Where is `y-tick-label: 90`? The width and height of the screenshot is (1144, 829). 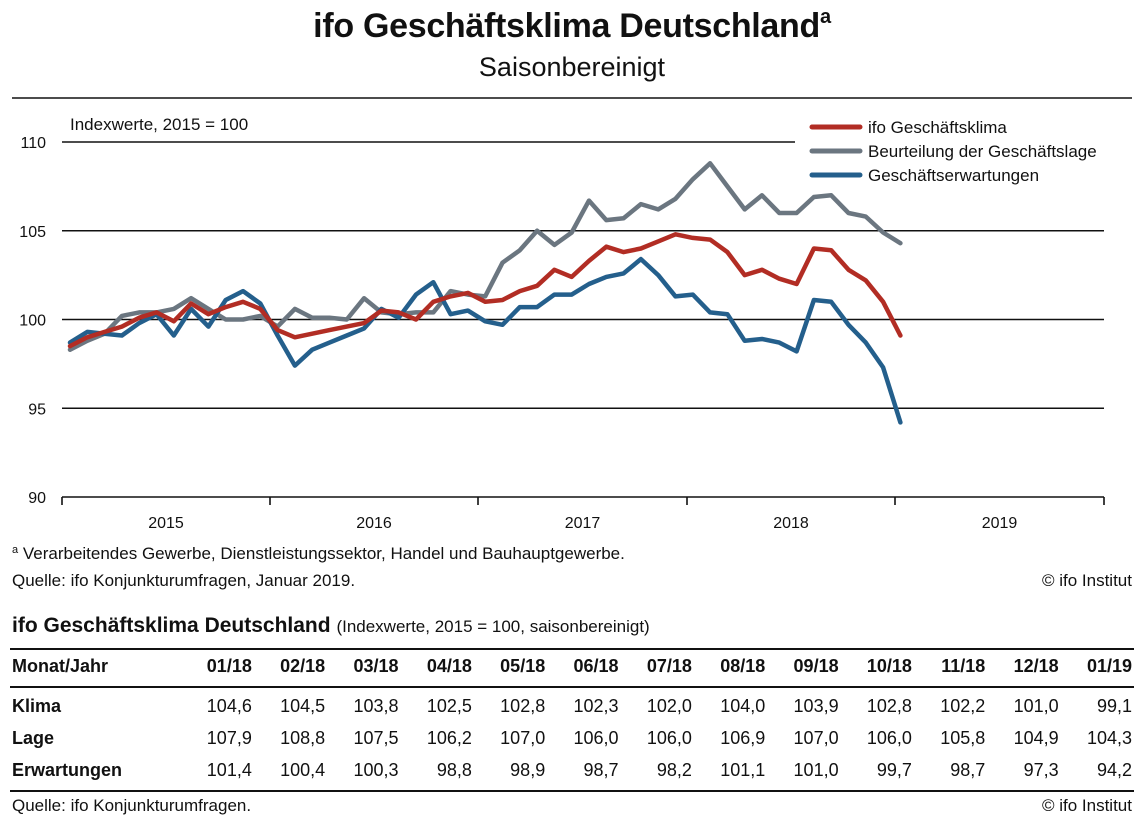 y-tick-label: 90 is located at coordinates (37, 498).